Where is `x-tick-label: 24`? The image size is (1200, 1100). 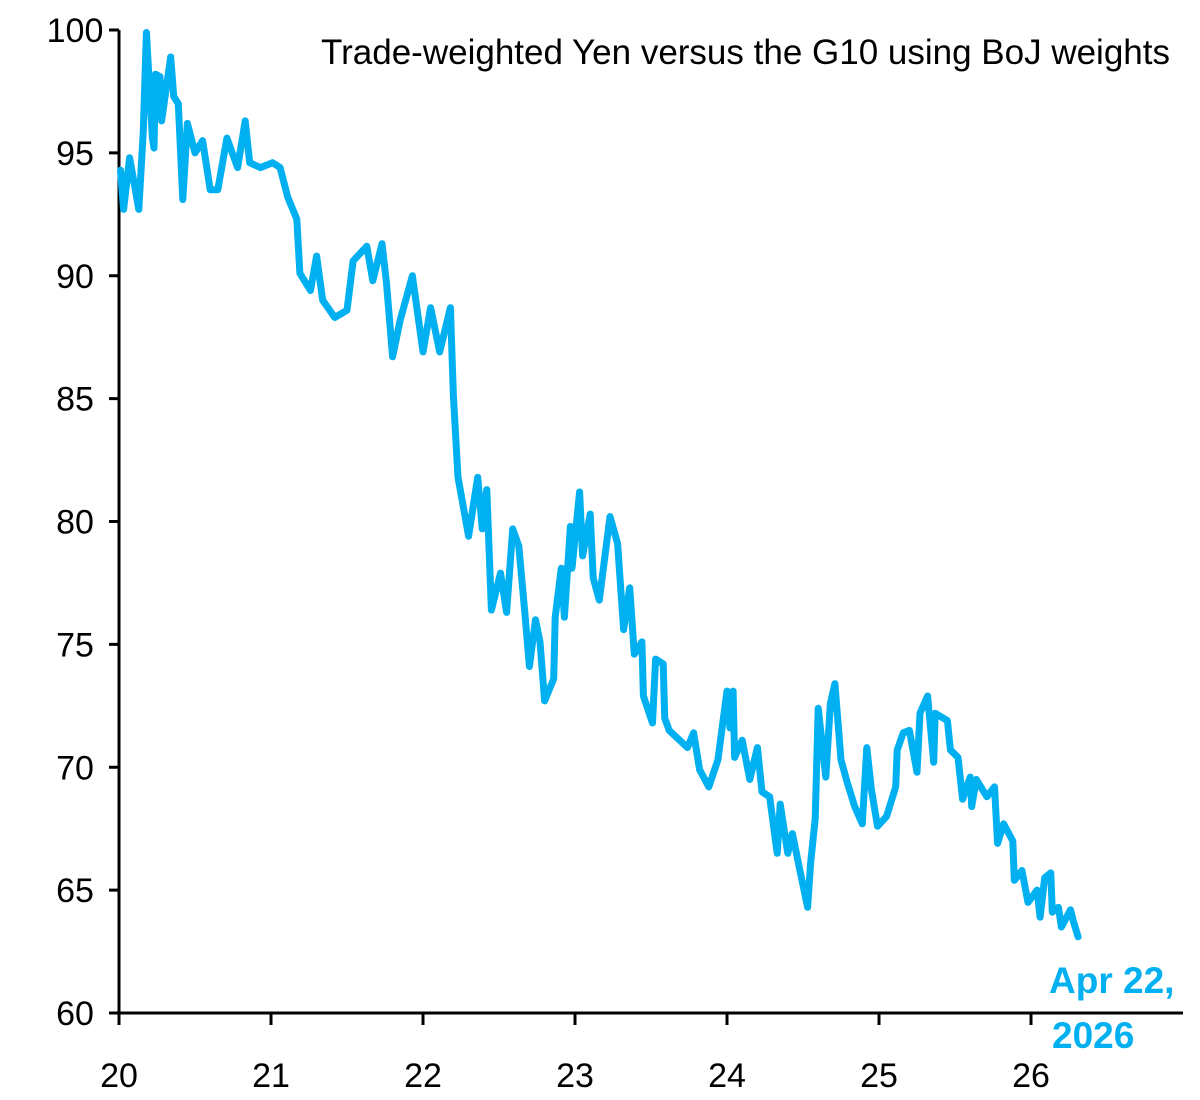 x-tick-label: 24 is located at coordinates (727, 1076).